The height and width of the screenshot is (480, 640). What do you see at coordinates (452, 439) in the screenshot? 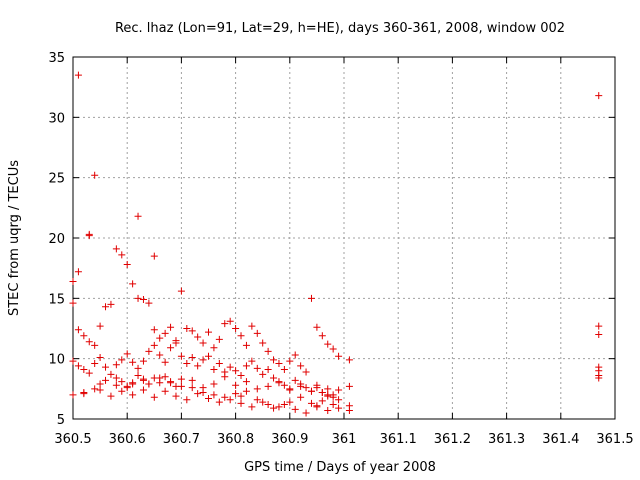
I see `x-tick-label: 361.2` at bounding box center [452, 439].